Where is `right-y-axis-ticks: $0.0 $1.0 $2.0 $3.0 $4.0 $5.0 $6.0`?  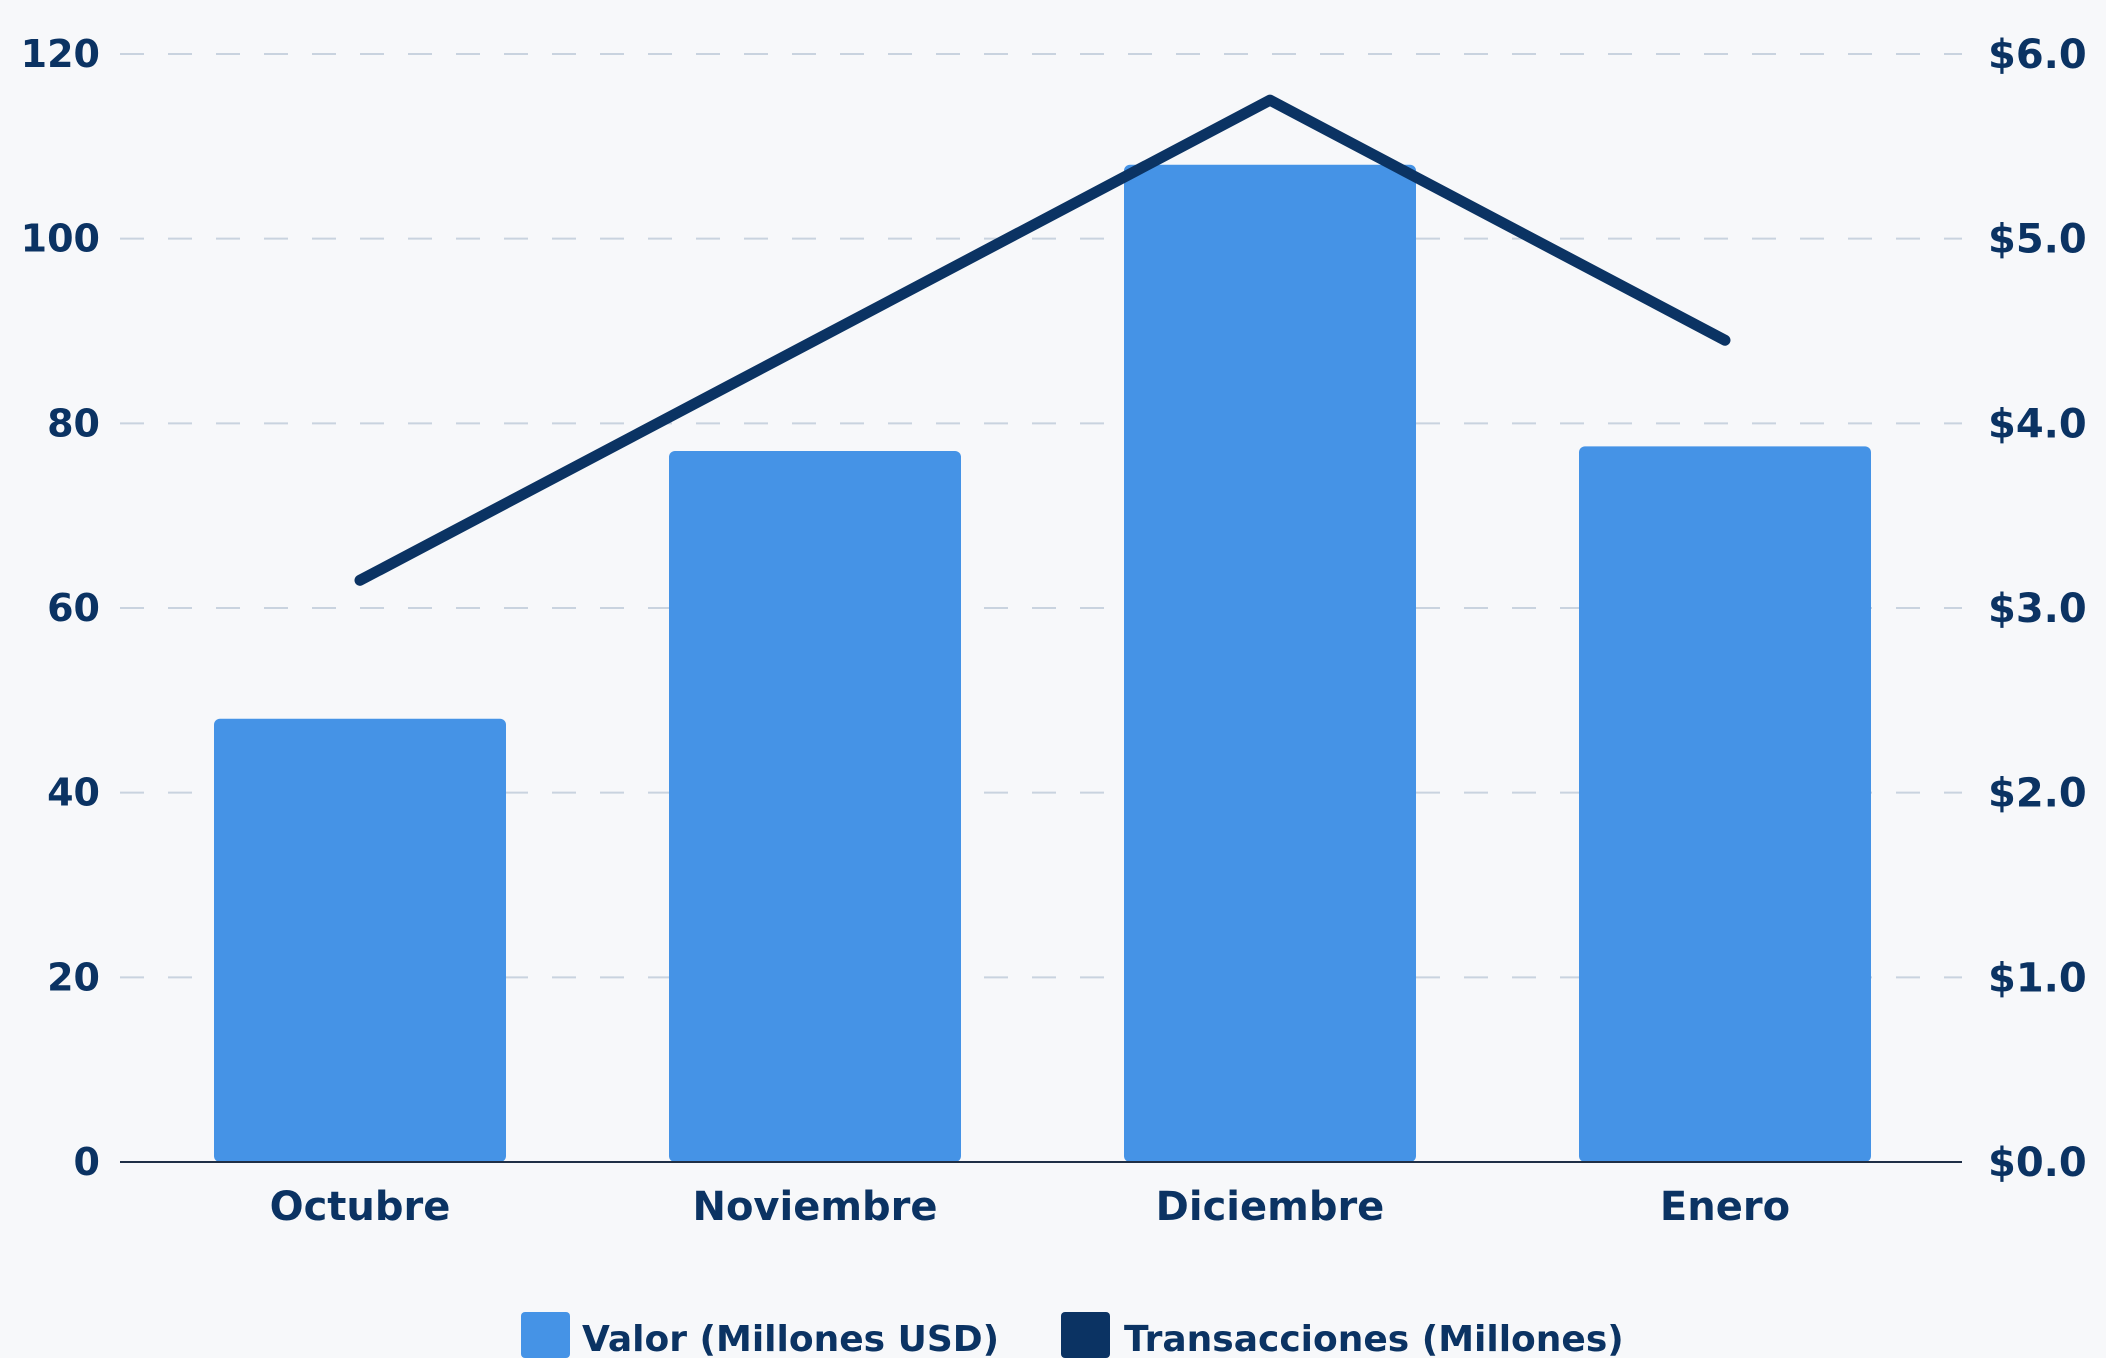 right-y-axis-ticks: $0.0 $1.0 $2.0 $3.0 $4.0 $5.0 $6.0 is located at coordinates (2037, 609).